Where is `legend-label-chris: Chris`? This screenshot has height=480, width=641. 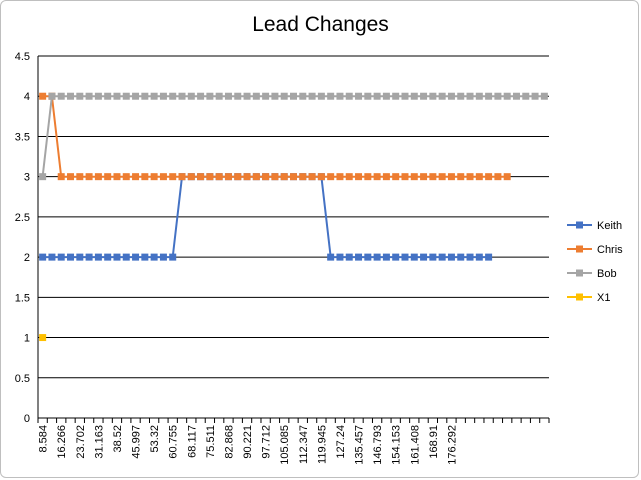 legend-label-chris: Chris is located at coordinates (610, 250).